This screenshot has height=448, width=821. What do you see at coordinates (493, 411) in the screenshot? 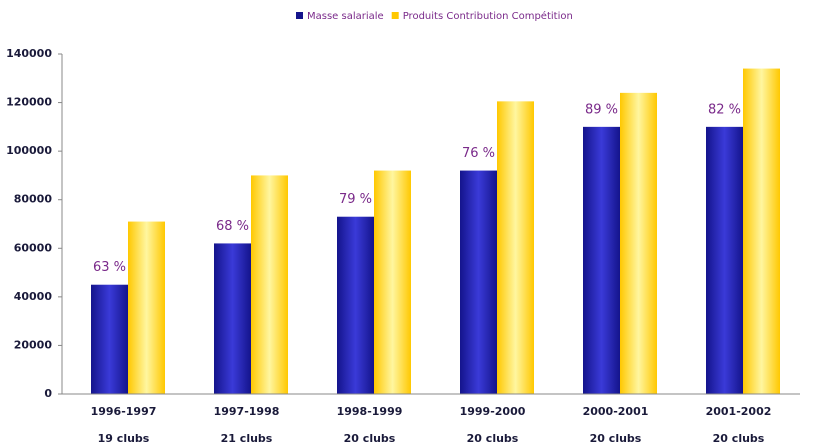
I see `x-tick-label: 1999-2000` at bounding box center [493, 411].